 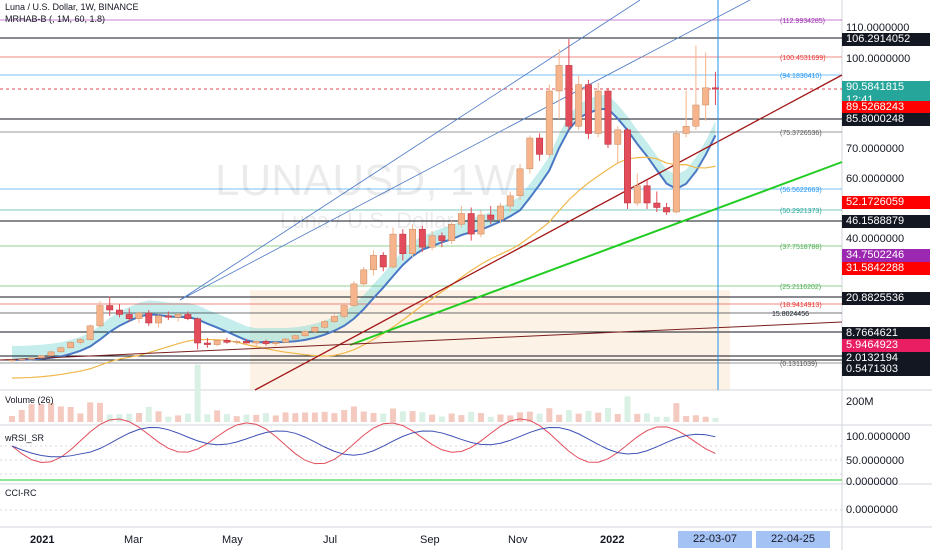 I want to click on fib-label: (37.7518788), so click(x=801, y=247).